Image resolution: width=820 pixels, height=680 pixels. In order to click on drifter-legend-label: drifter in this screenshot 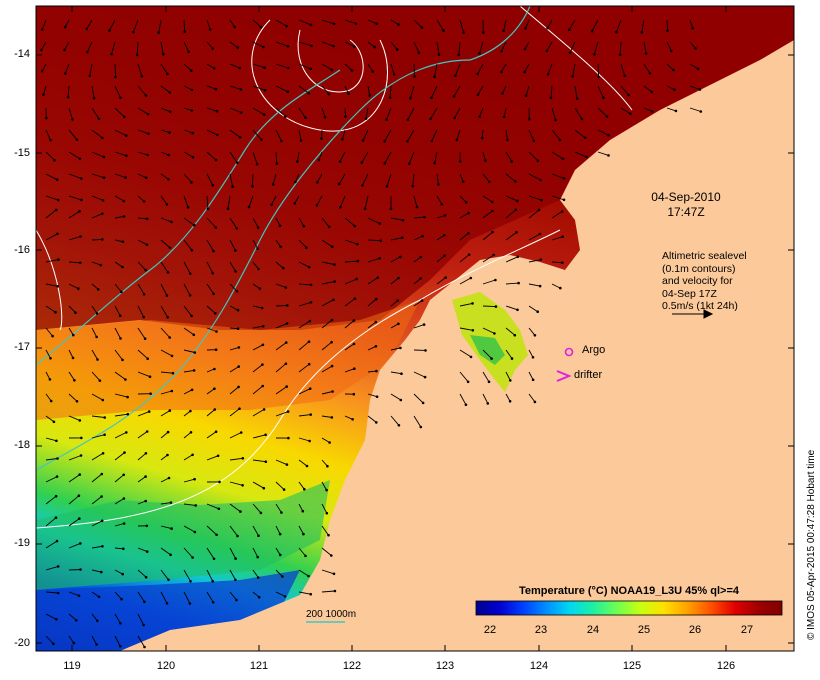, I will do `click(588, 375)`.